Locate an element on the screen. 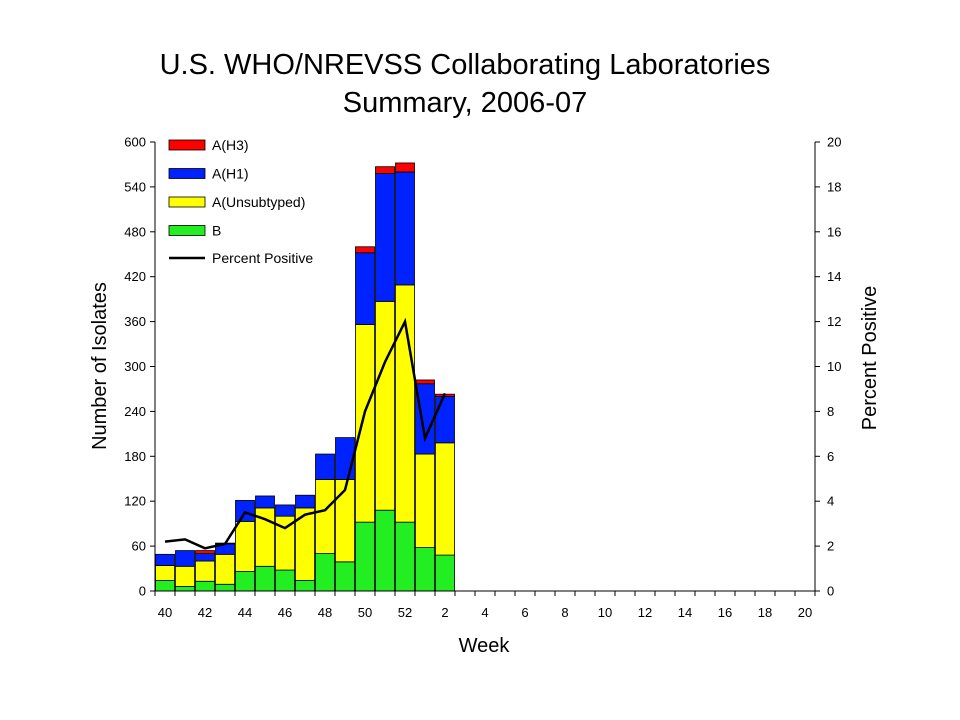 This screenshot has height=720, width=960. y-tick-label: 120 is located at coordinates (135, 501).